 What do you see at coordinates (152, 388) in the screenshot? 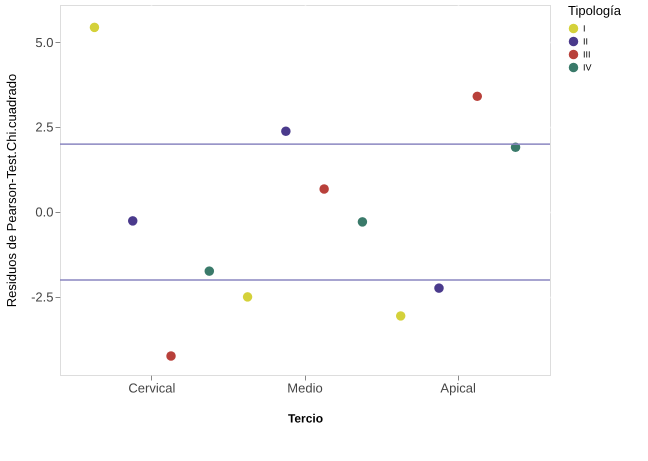
I see `x-tick-label: Cervical` at bounding box center [152, 388].